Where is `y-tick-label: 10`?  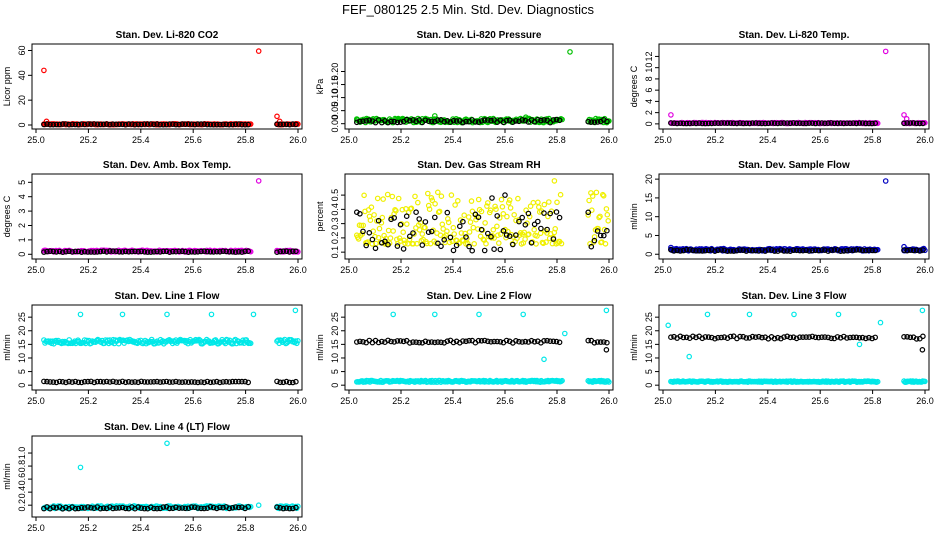
y-tick-label: 10 is located at coordinates (649, 68).